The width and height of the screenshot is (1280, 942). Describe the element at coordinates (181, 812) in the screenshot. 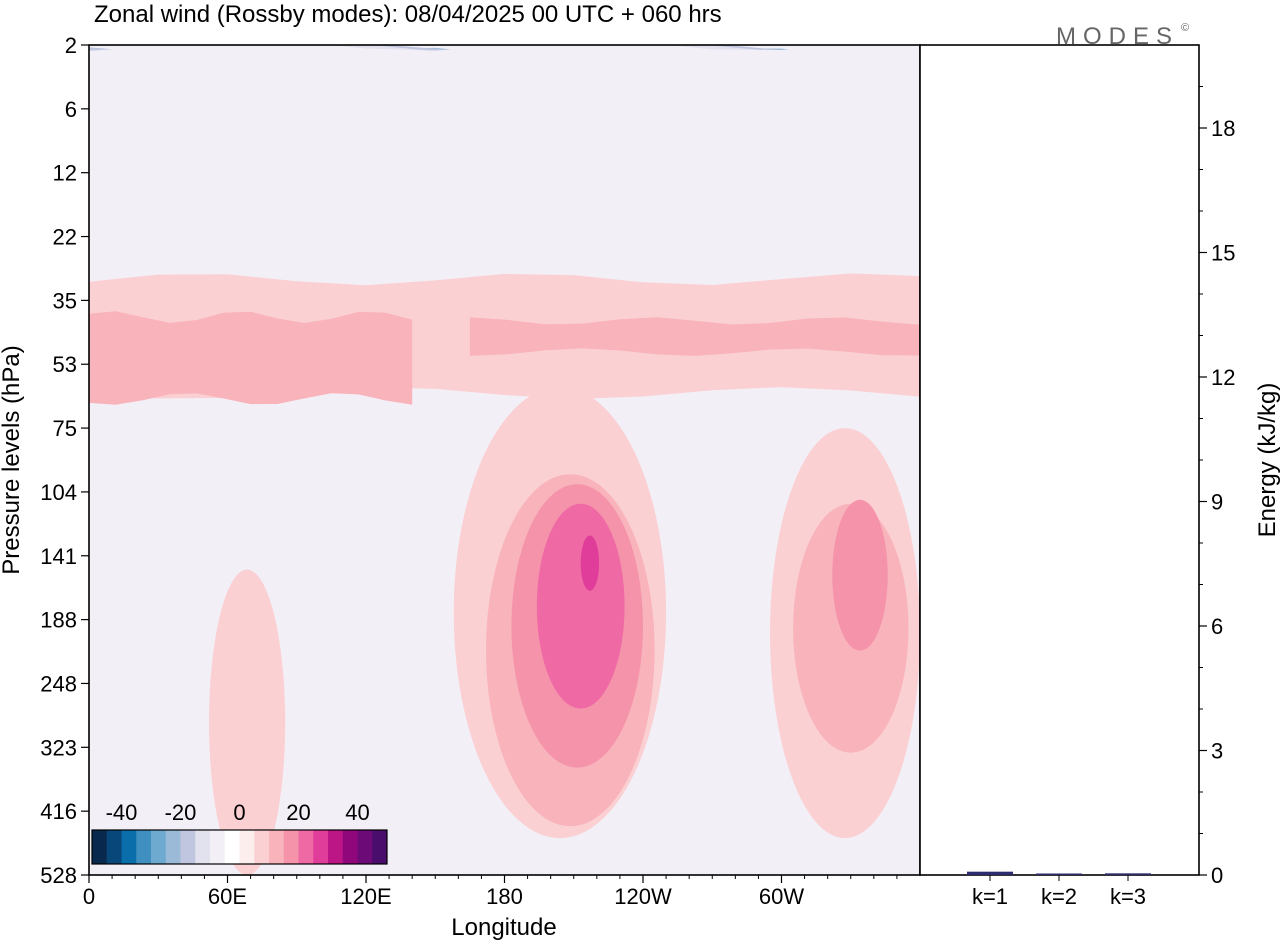

I see `colorbar-tick-label: -20` at that location.